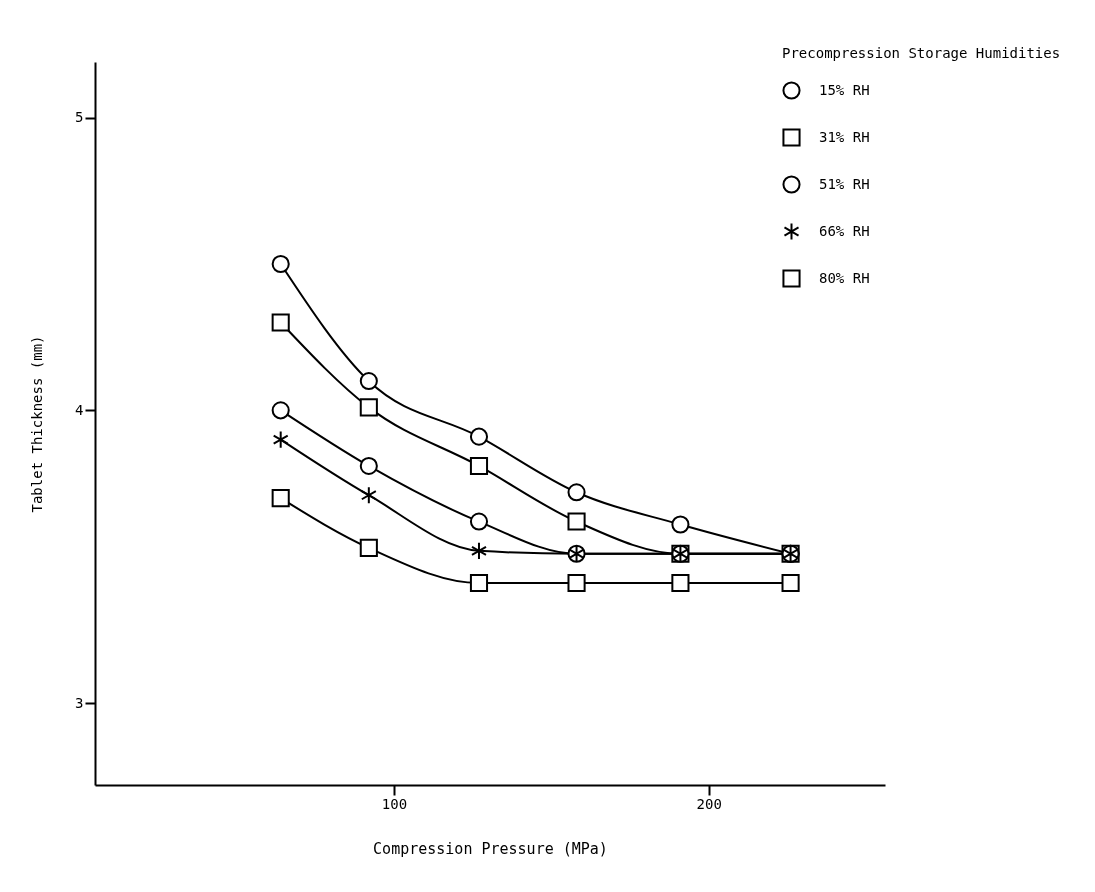 The image size is (1095, 892). Describe the element at coordinates (394, 803) in the screenshot. I see `x-tick-label: 100` at that location.